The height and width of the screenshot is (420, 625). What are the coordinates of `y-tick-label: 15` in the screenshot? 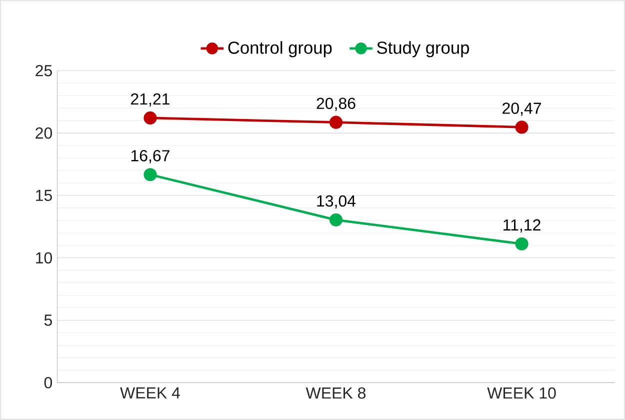 It's located at (44, 196).